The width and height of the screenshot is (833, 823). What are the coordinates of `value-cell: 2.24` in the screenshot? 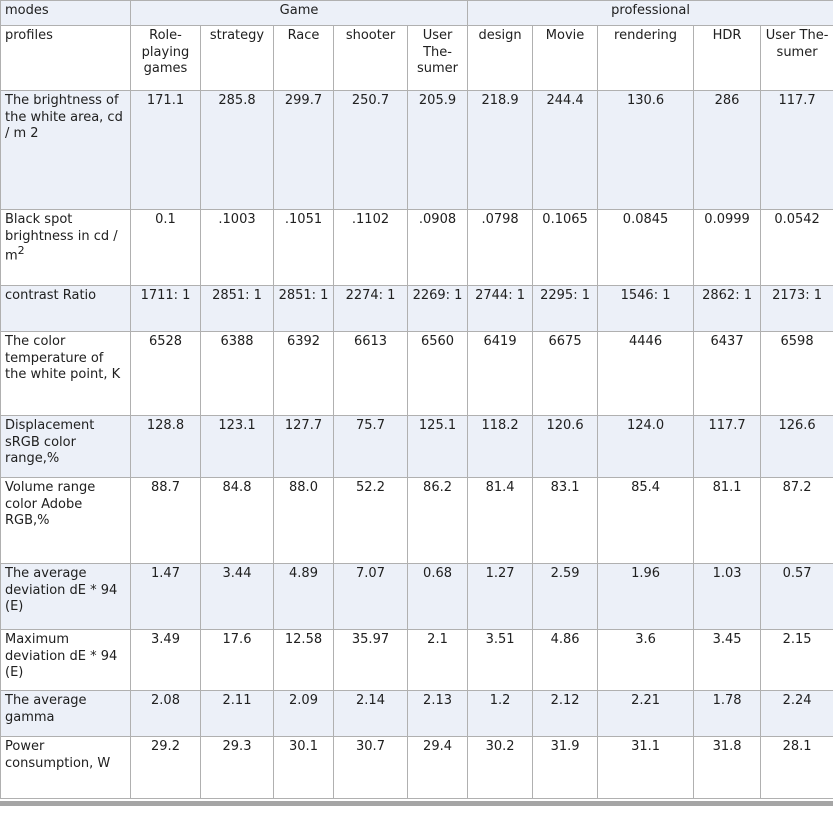 It's located at (796, 713).